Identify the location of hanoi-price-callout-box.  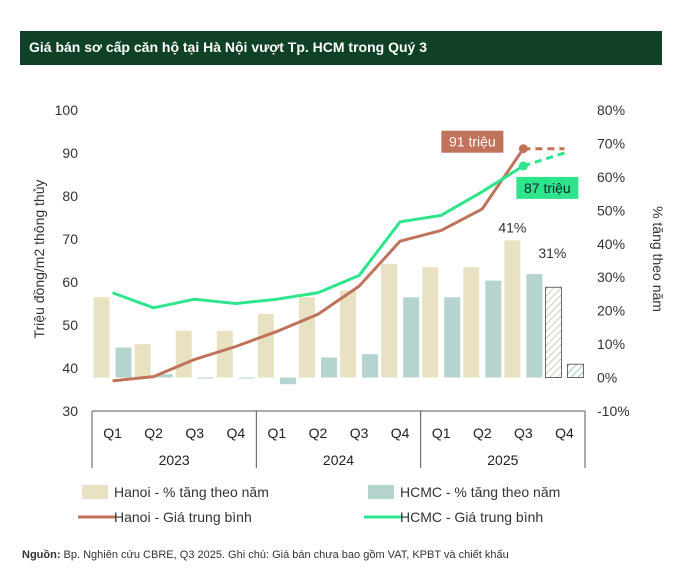
(472, 141).